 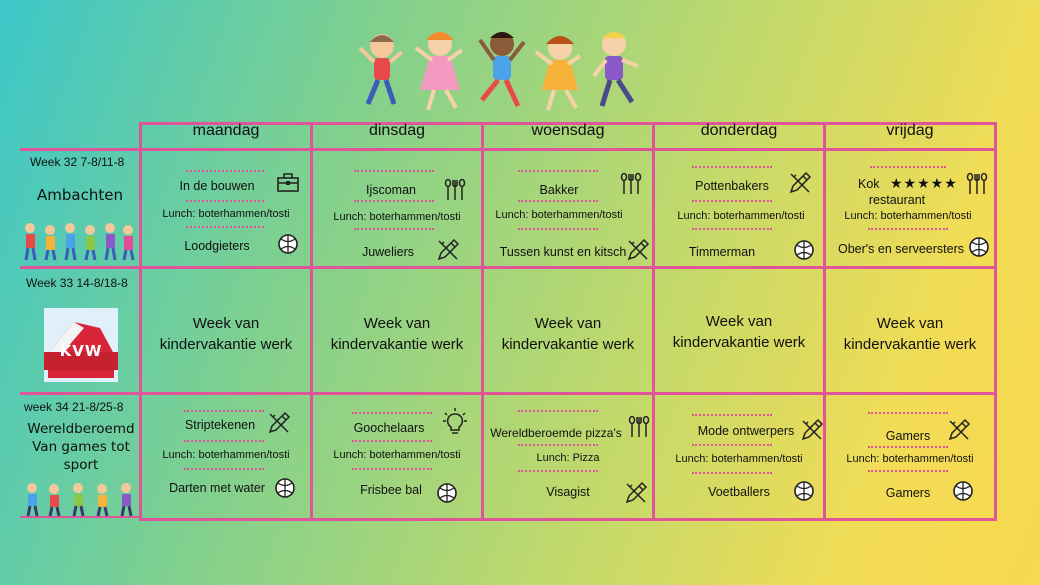 I want to click on theme-line3: sport, so click(x=81, y=465).